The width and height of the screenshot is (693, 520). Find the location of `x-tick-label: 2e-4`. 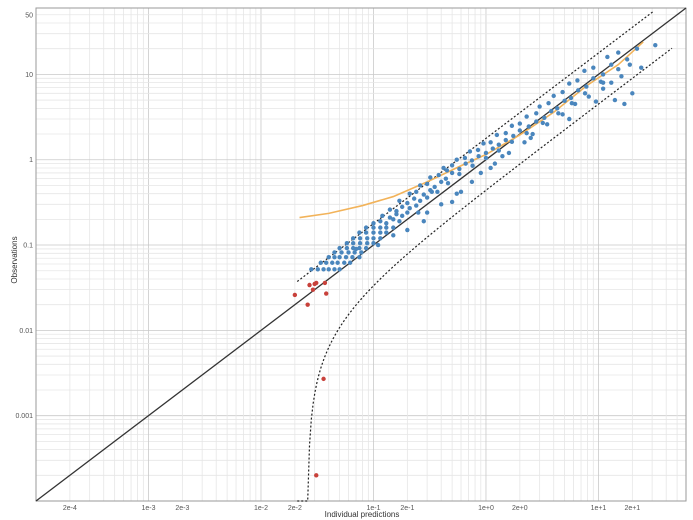

x-tick-label: 2e-4 is located at coordinates (70, 508).